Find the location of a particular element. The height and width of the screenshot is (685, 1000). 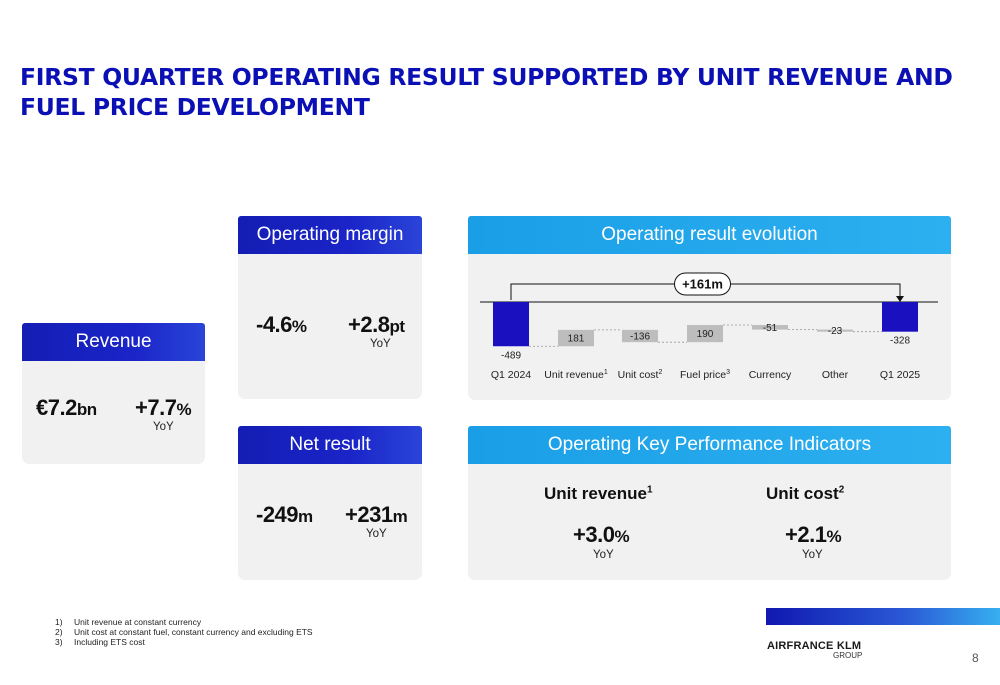

operating-margin-change: +2.8pt is located at coordinates (376, 324).